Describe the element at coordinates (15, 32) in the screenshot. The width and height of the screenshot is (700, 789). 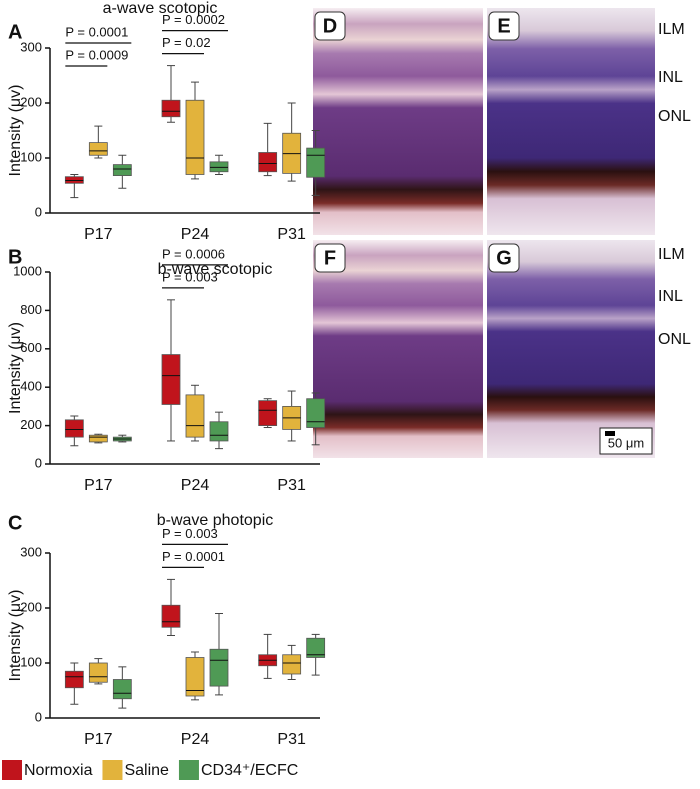
I see `panel-letter: A` at that location.